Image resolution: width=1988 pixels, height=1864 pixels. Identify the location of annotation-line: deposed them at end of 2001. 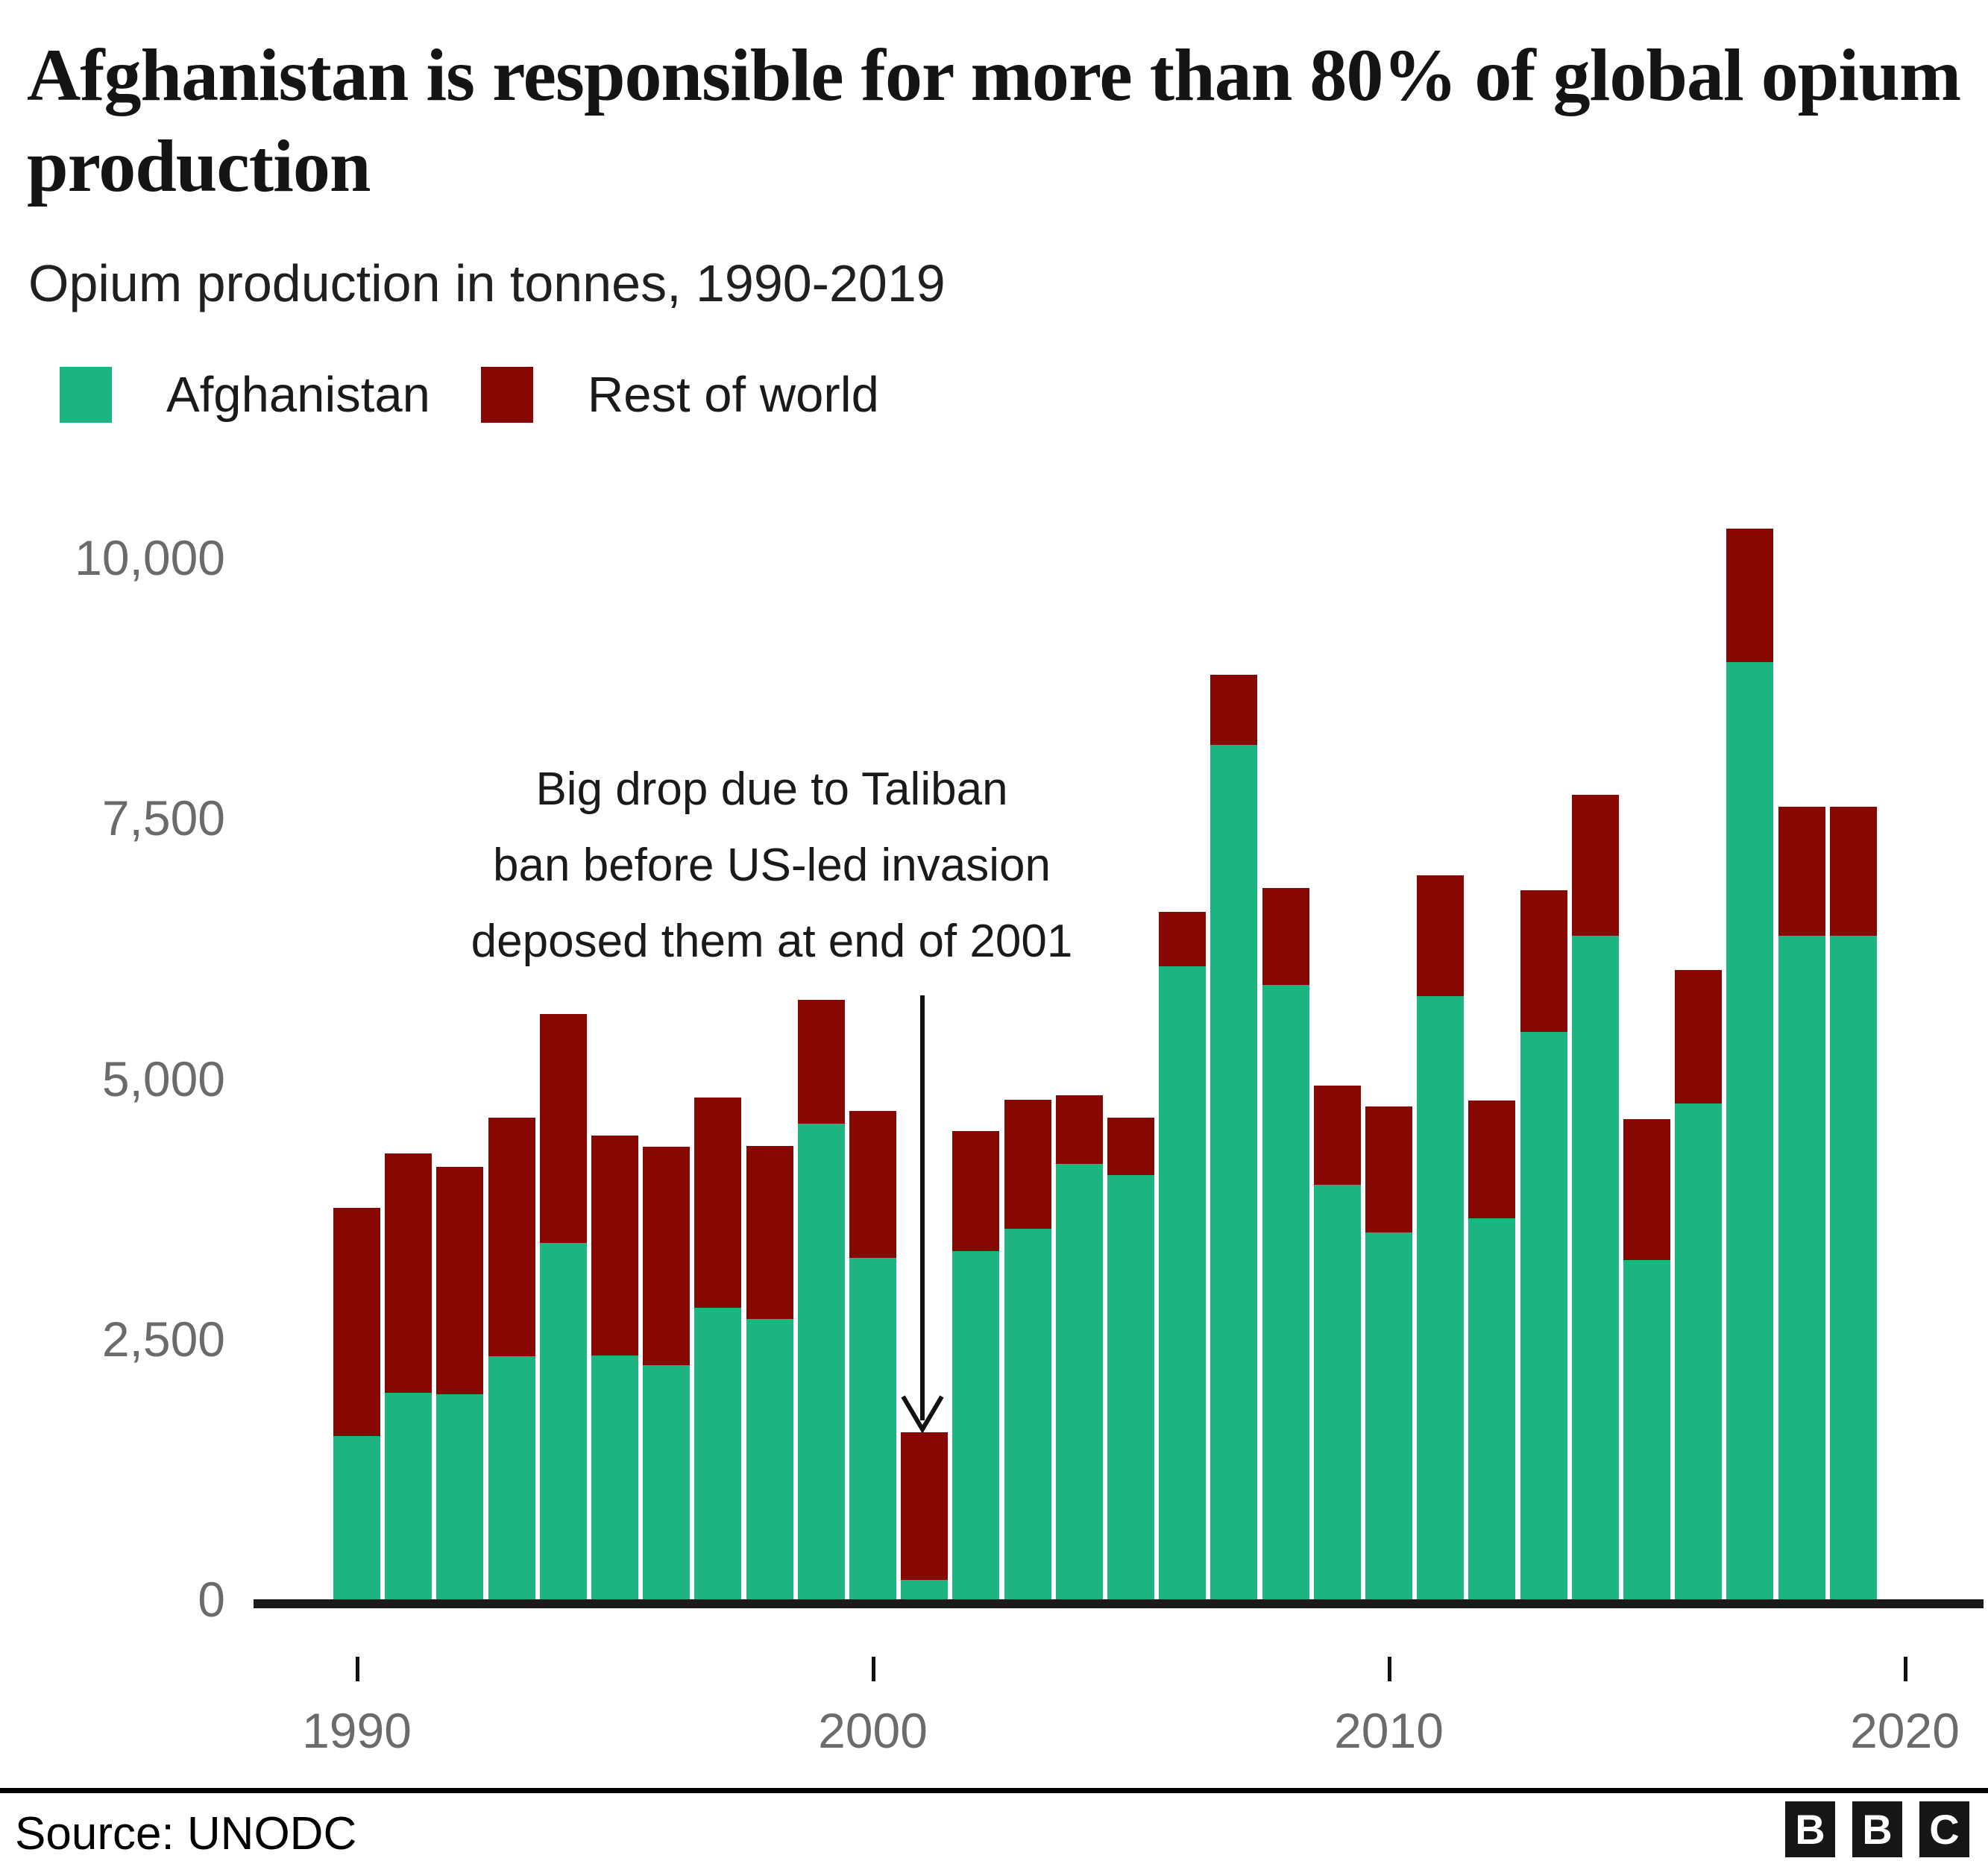
(772, 941).